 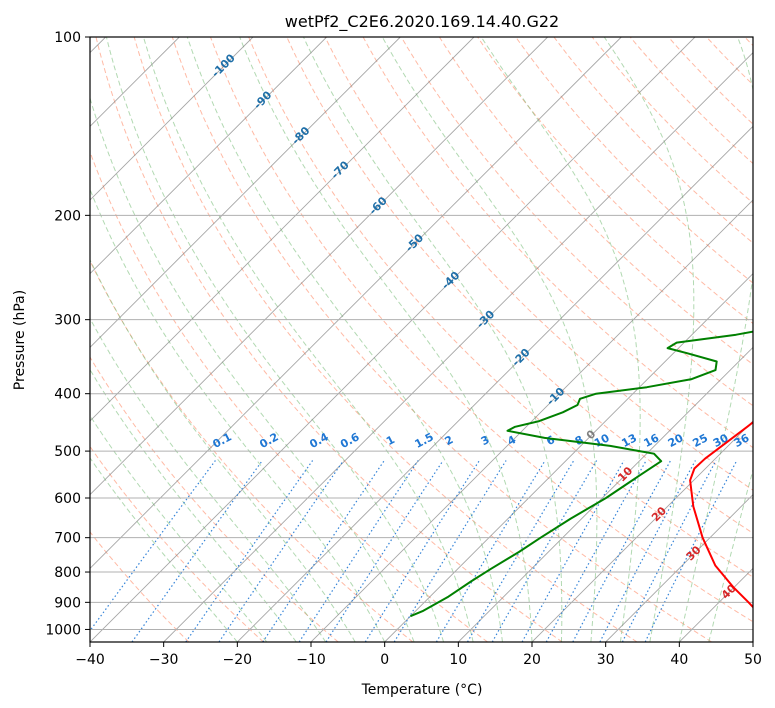 What do you see at coordinates (422, 690) in the screenshot?
I see `x-axis-label: Temperature (°C)` at bounding box center [422, 690].